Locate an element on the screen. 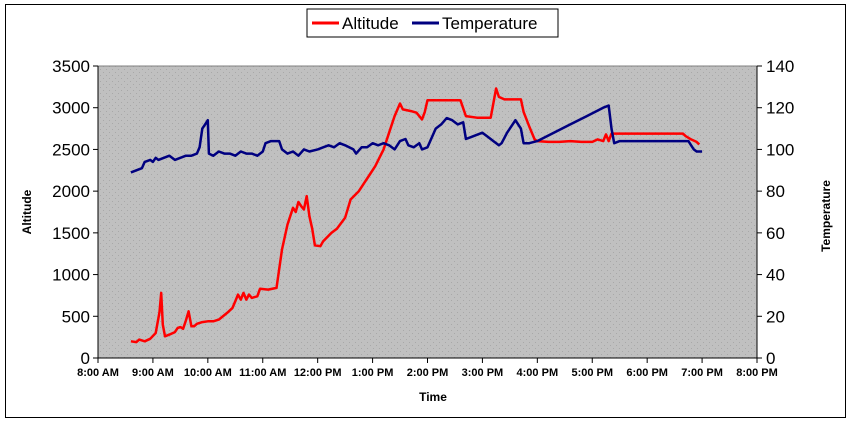 The image size is (854, 425). y-left-tick-label: 1500 is located at coordinates (71, 233).